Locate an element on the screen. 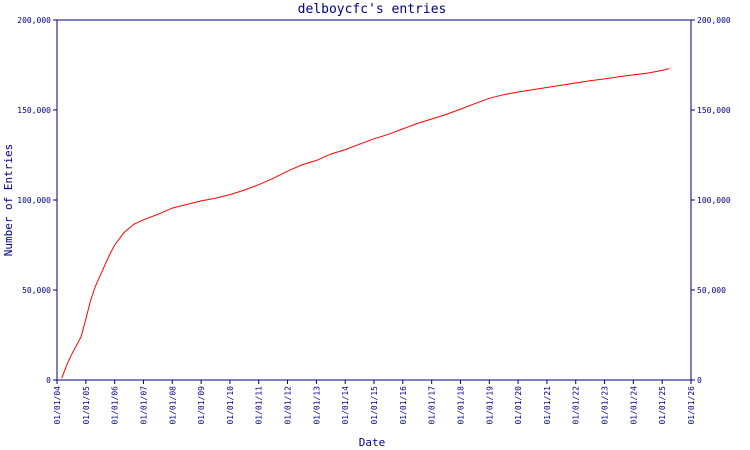 Image resolution: width=750 pixels, height=450 pixels. y-tick-label-right: 50,000 is located at coordinates (711, 290).